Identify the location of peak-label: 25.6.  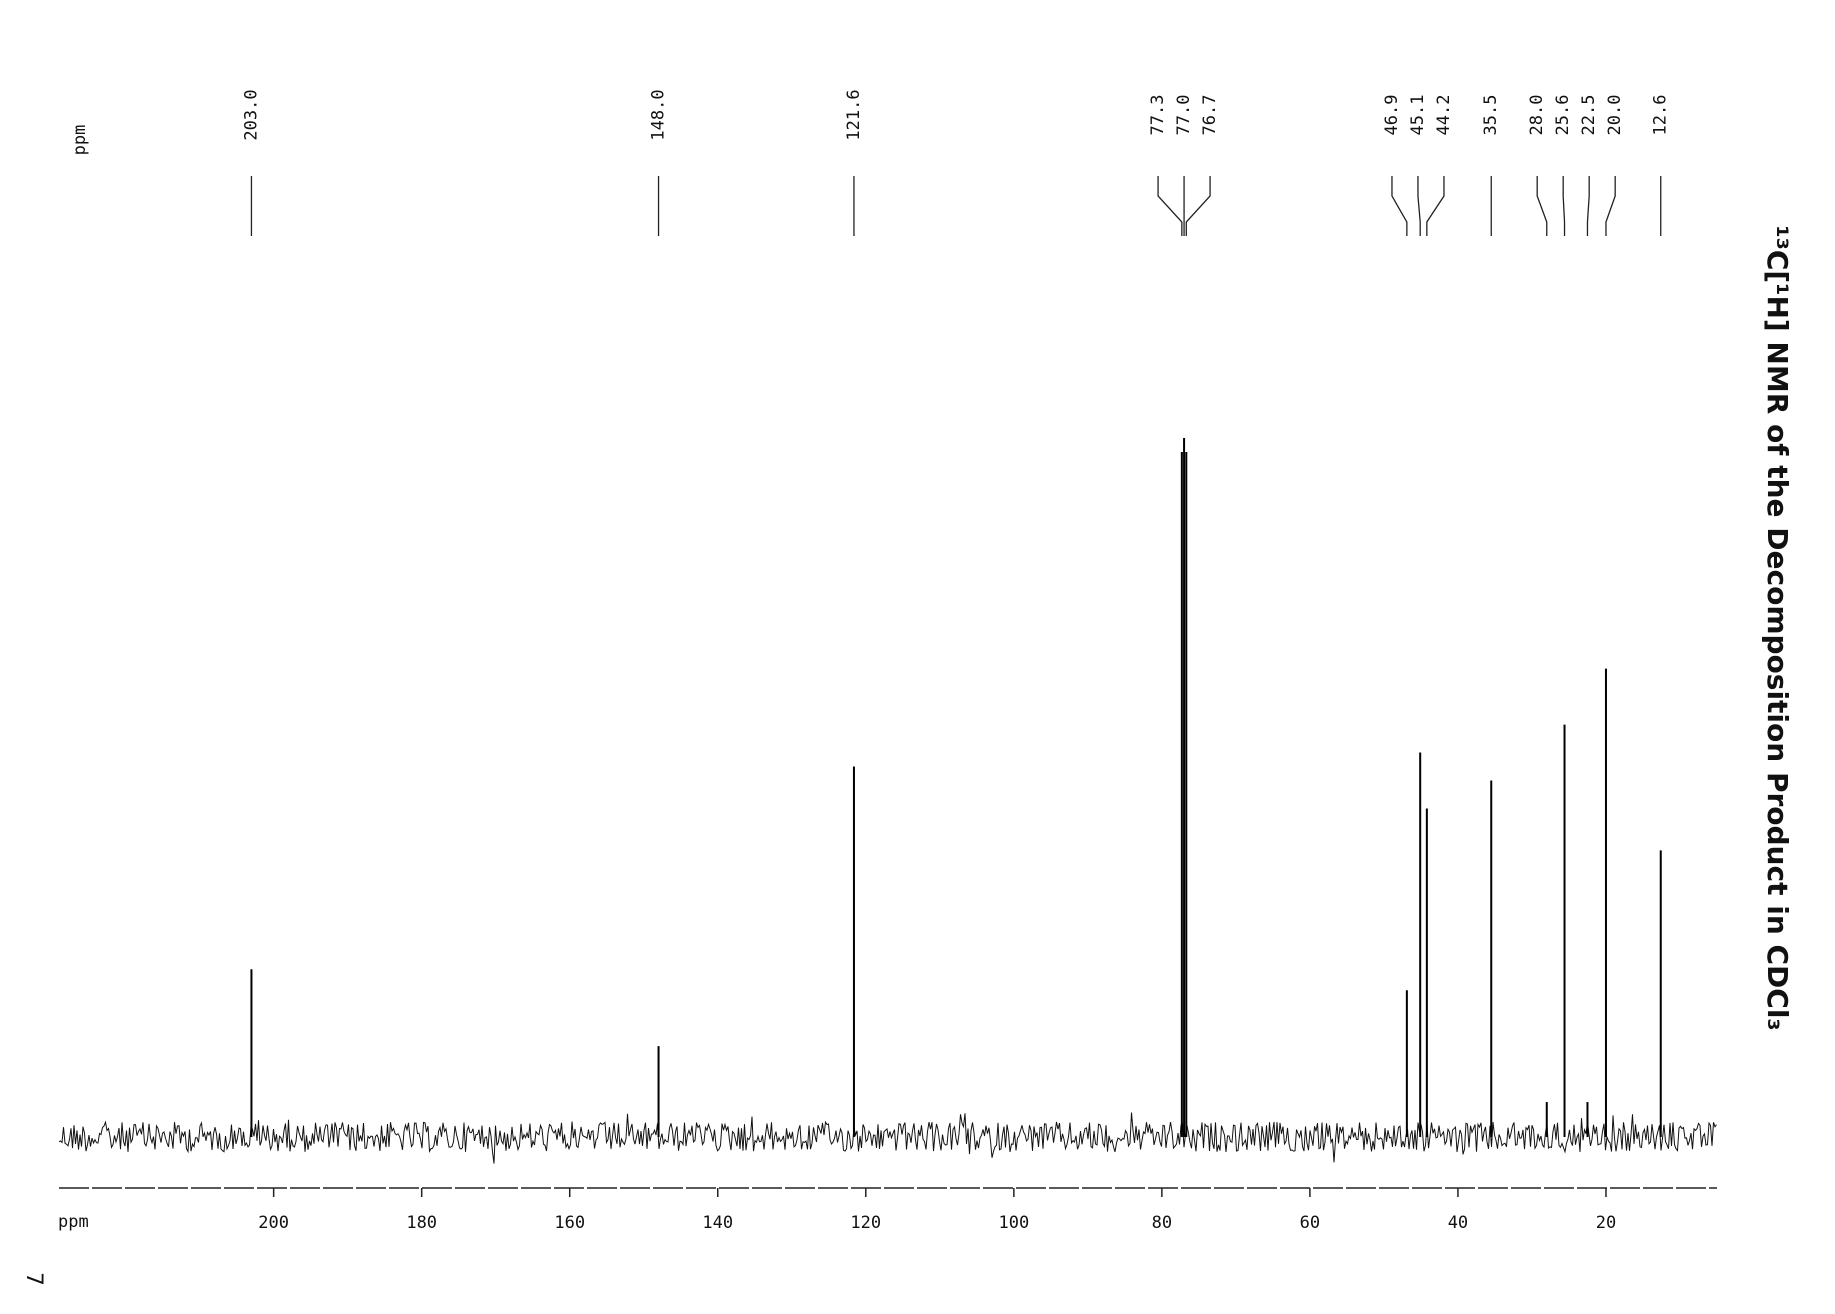
(1563, 115).